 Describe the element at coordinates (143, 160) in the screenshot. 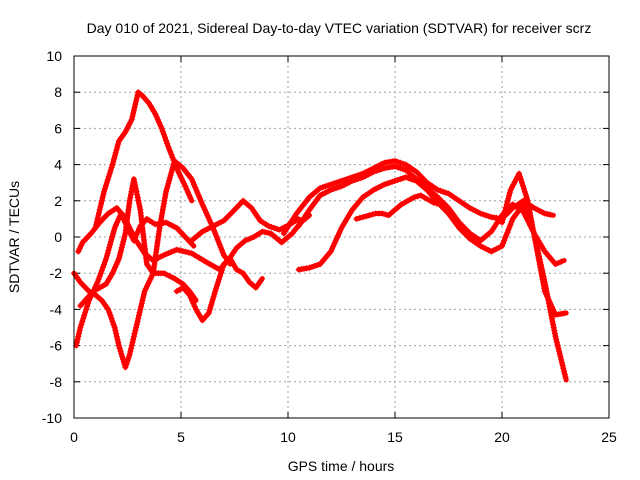

I see `data-series-arc-d` at that location.